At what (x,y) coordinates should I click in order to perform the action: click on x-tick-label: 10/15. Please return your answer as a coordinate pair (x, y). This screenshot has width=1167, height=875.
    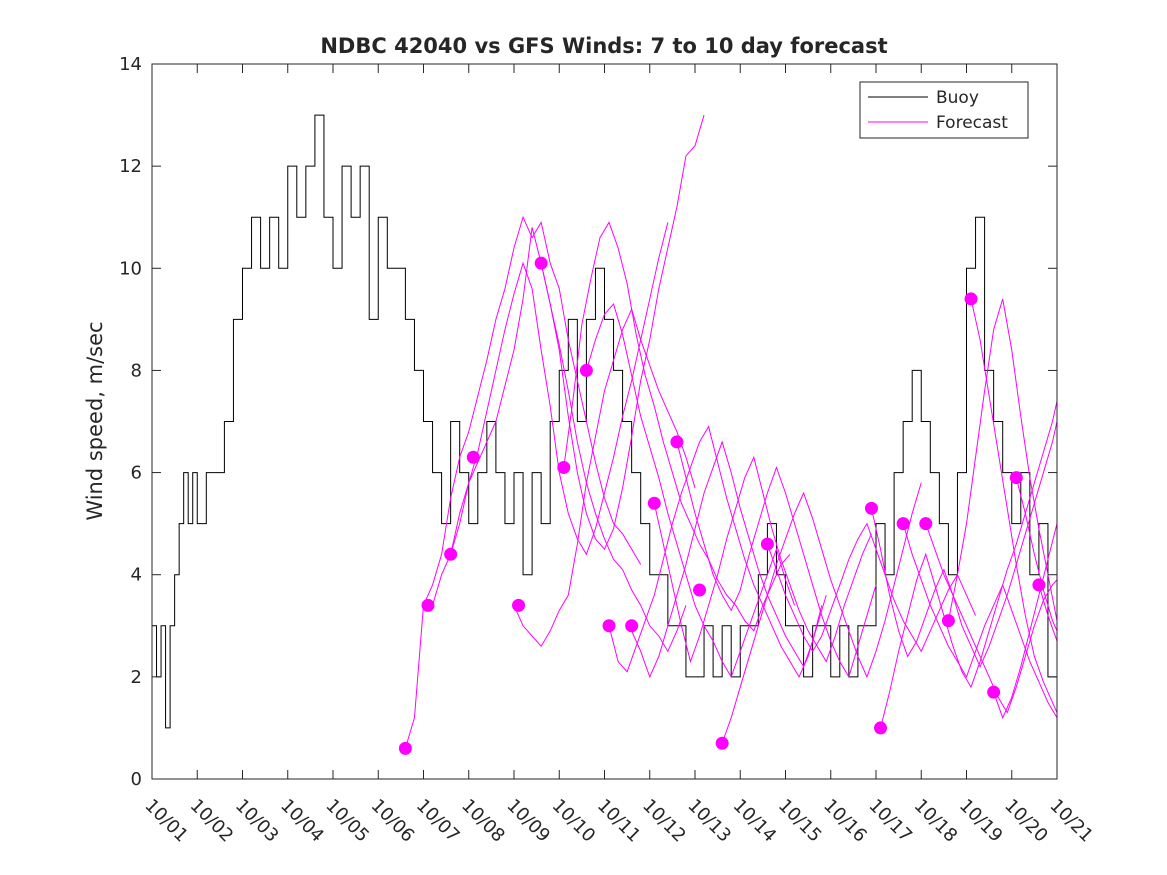
    Looking at the image, I should click on (800, 821).